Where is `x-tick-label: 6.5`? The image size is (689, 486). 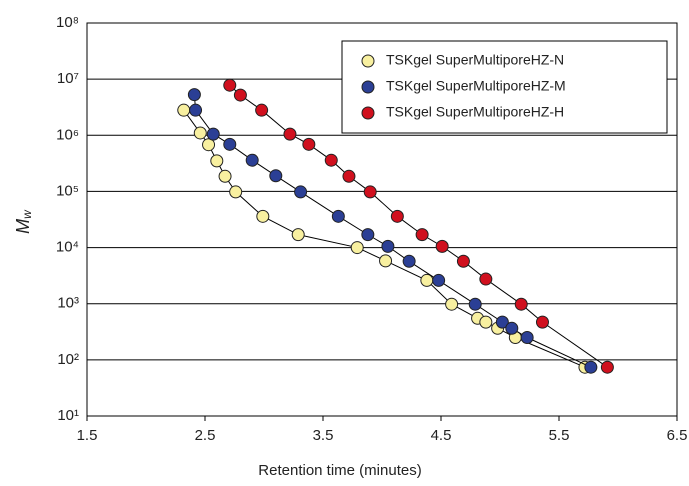
x-tick-label: 6.5 is located at coordinates (677, 435).